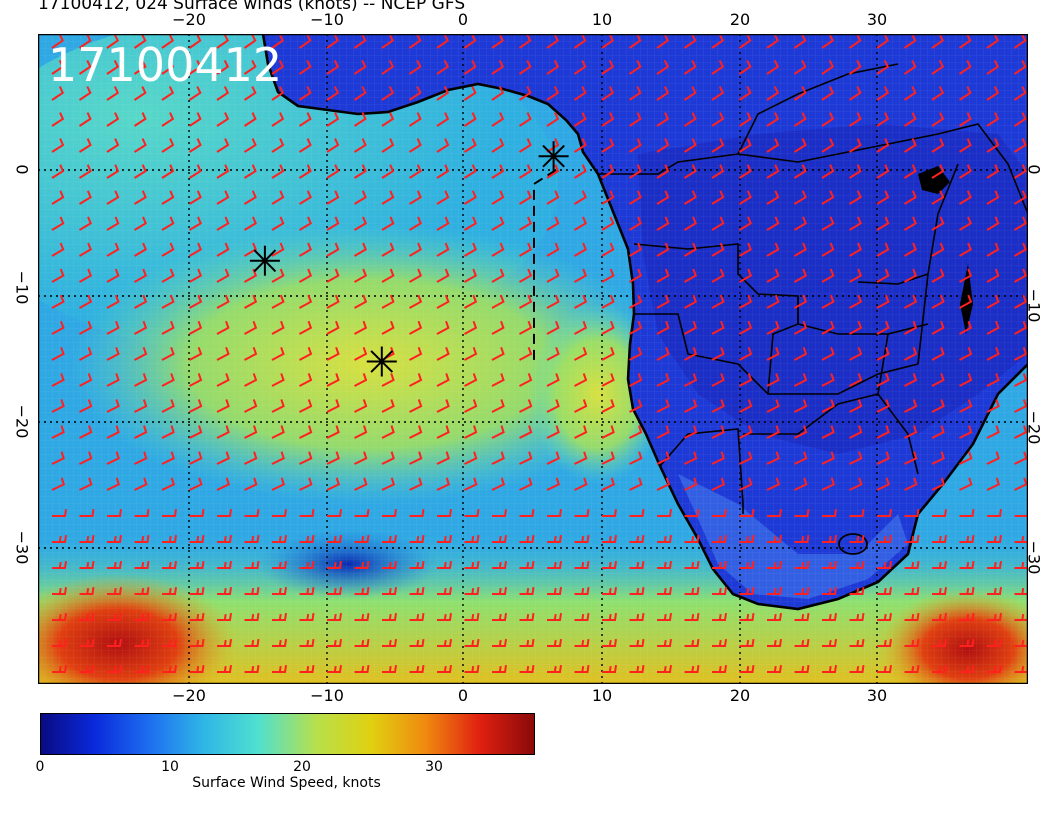 This screenshot has width=1056, height=816. Describe the element at coordinates (22, 421) in the screenshot. I see `lat-tick-left: −20` at that location.